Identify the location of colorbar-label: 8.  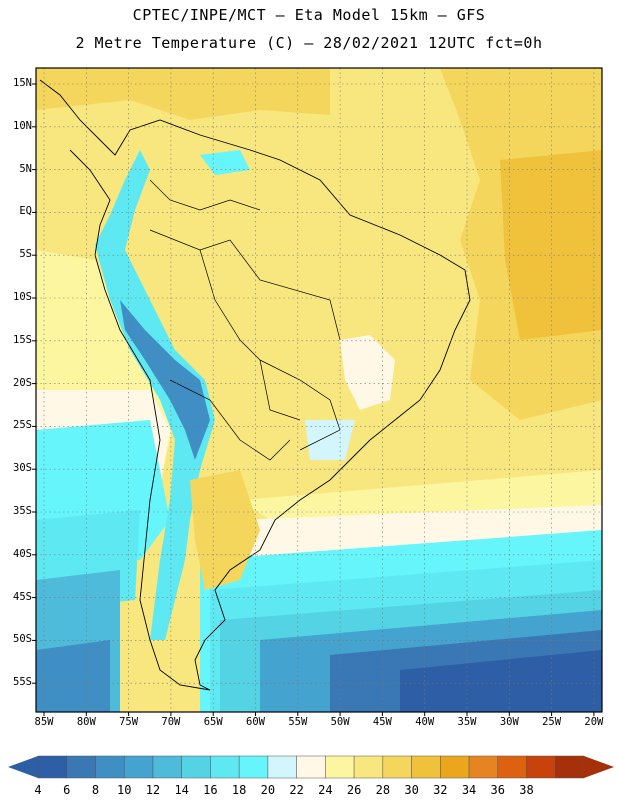
(95, 790).